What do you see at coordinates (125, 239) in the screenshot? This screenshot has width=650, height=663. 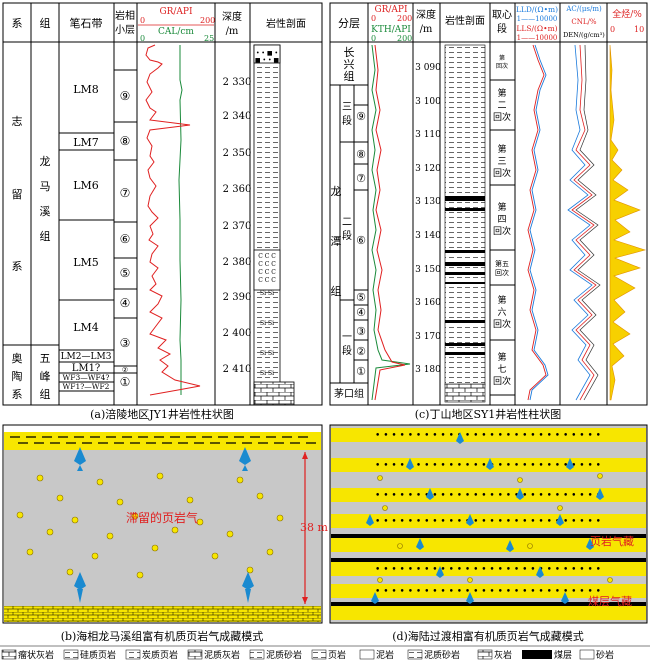 I see `layer-numbers: ⑨ ⑧ ⑦ ⑥ ⑤ ④ ③ ② ①` at bounding box center [125, 239].